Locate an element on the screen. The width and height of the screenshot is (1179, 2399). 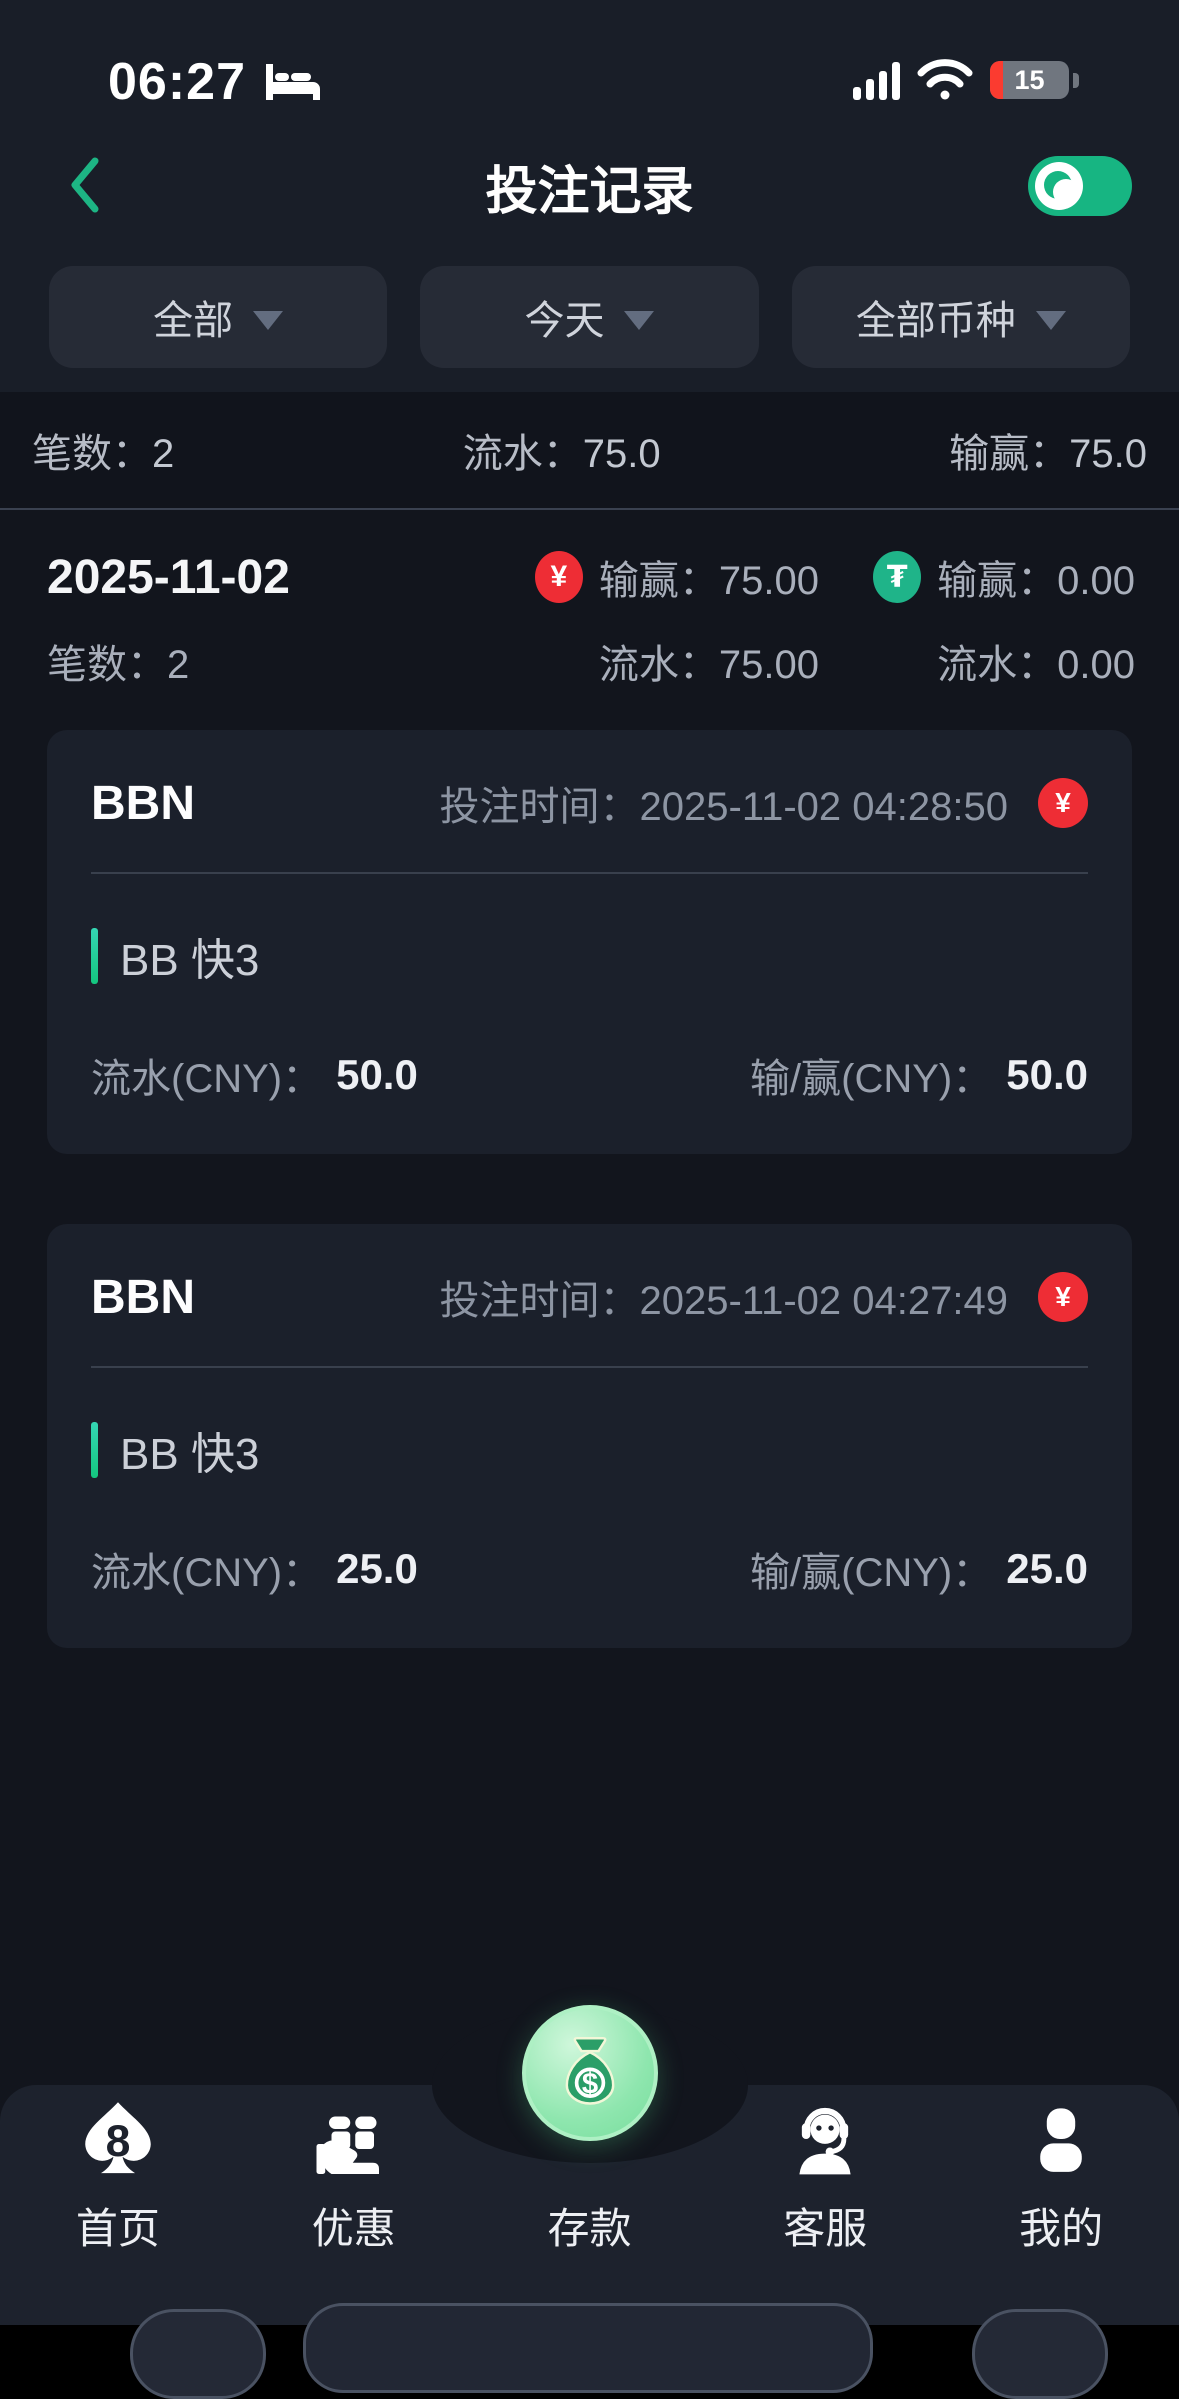
cny-winloss-cluster: ¥ 输赢：75.00 is located at coordinates (676, 577).